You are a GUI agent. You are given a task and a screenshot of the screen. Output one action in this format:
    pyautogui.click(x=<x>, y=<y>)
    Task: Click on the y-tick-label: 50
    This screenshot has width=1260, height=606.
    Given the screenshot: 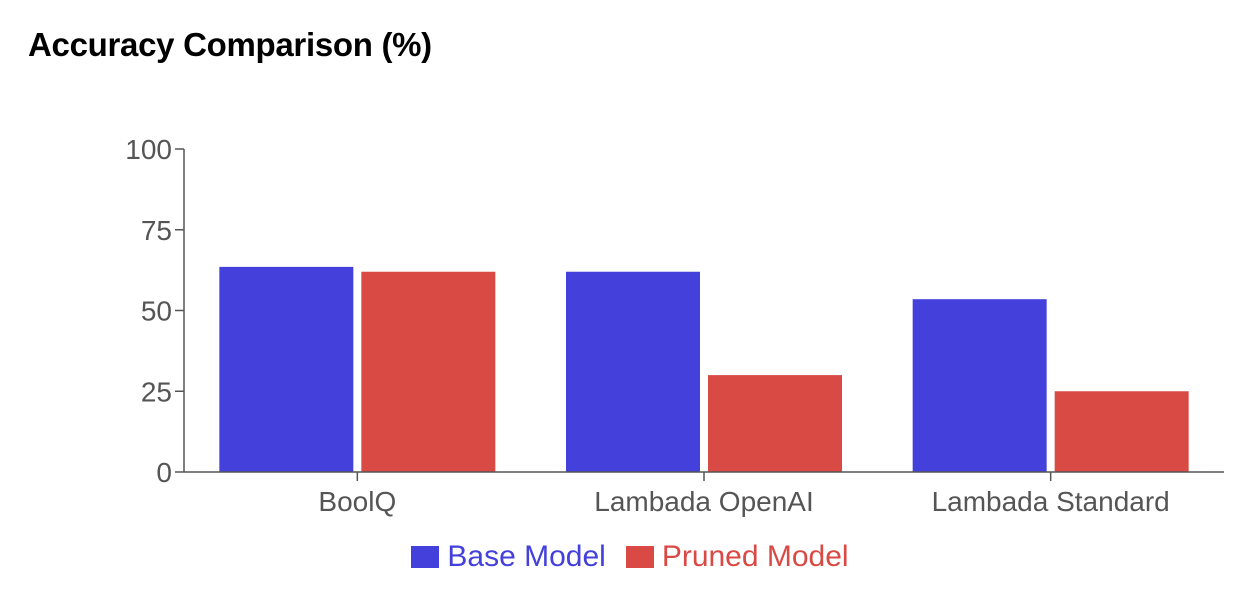 What is the action you would take?
    pyautogui.click(x=156, y=311)
    